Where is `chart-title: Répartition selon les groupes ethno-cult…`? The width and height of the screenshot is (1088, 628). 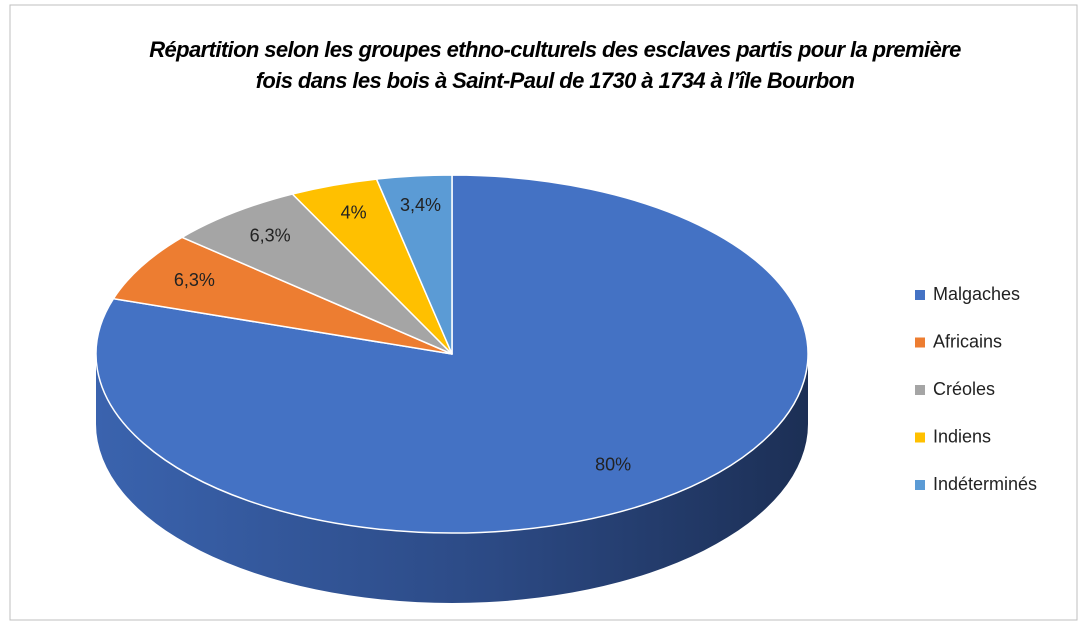
chart-title: Répartition selon les groupes ethno-cult… is located at coordinates (555, 65).